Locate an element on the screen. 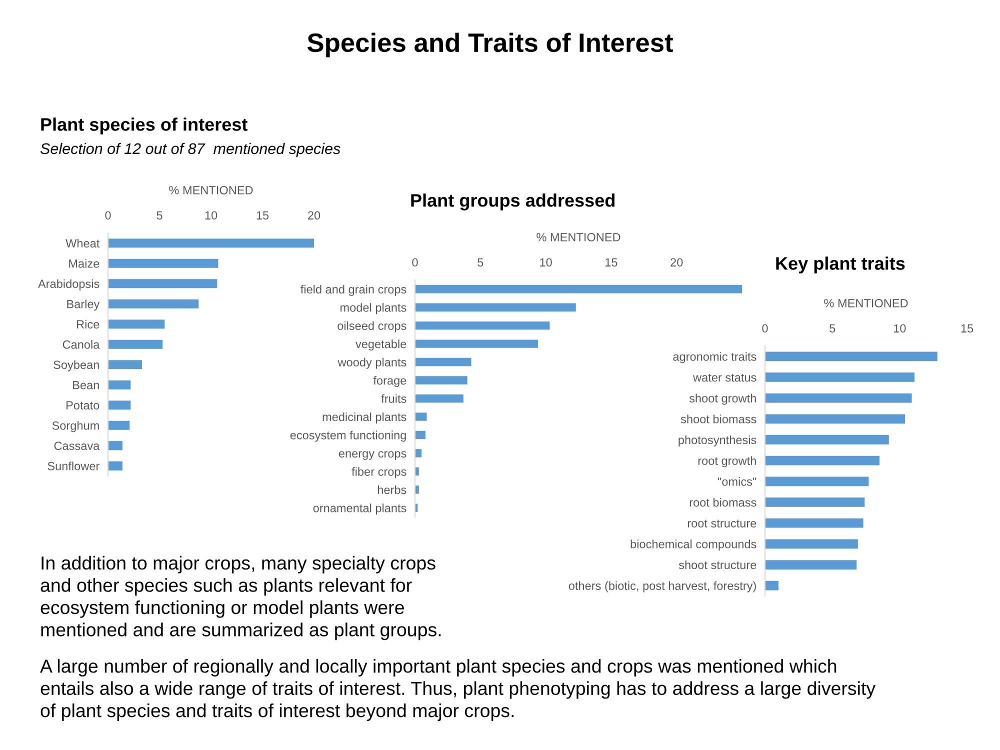 This screenshot has height=750, width=1000. y-tick-label: vegetable is located at coordinates (381, 345).